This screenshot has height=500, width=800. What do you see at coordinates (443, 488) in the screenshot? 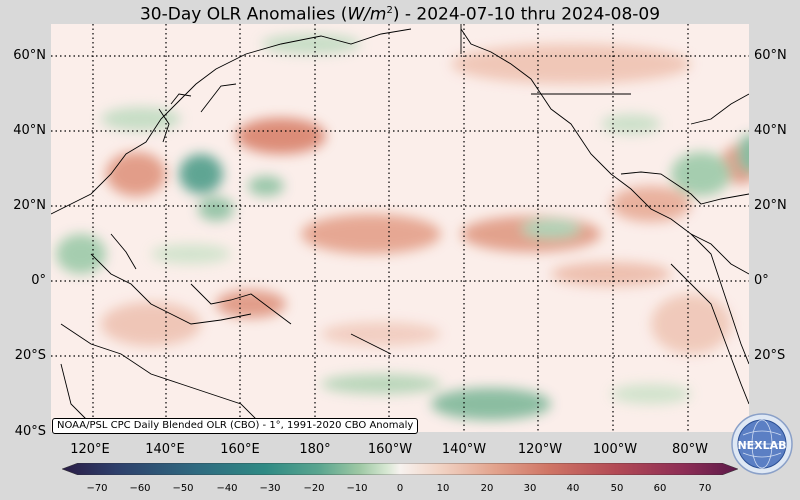
I see `colorbar-tick: 10` at bounding box center [443, 488].